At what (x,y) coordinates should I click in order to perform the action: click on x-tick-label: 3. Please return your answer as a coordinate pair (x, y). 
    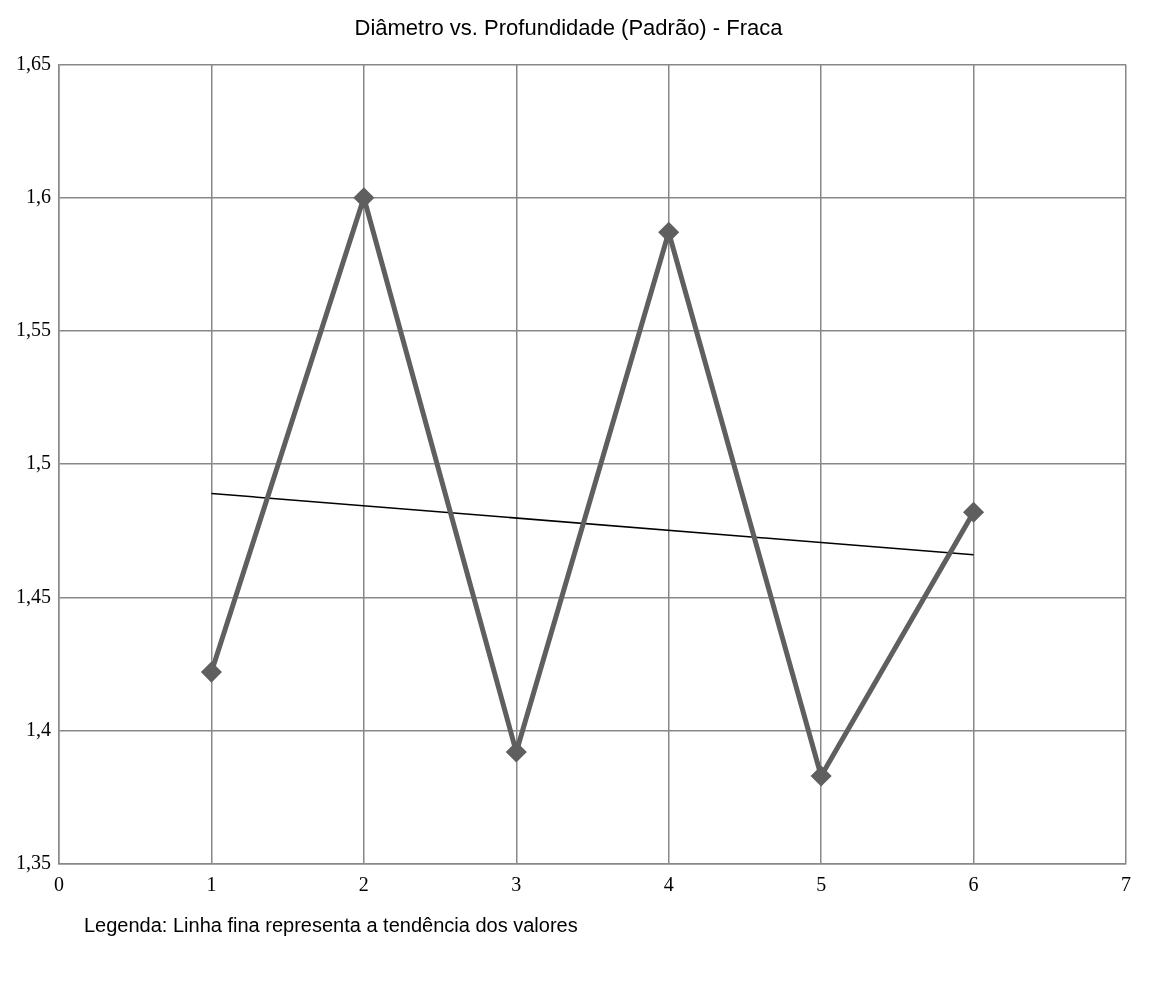
    Looking at the image, I should click on (516, 884).